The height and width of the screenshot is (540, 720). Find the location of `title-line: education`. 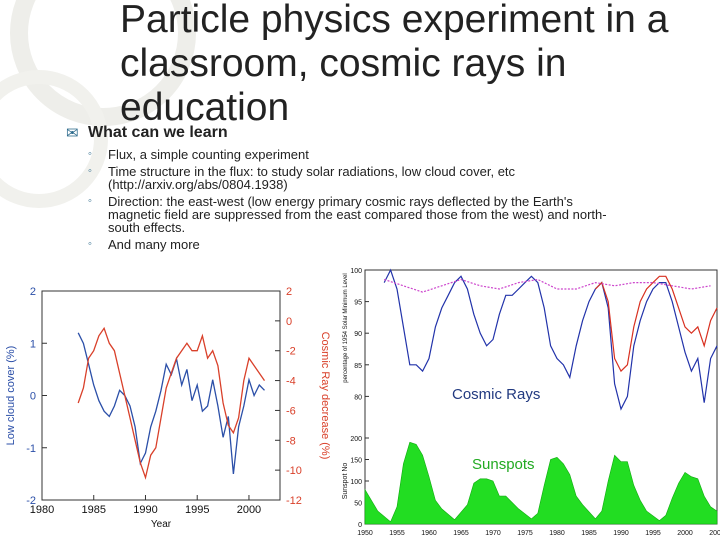

title-line: education is located at coordinates (205, 107).